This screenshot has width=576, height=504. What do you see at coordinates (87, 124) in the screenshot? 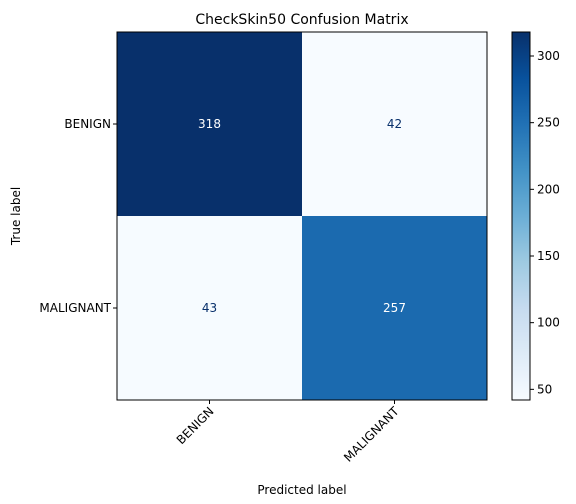
I see `y-tick-label: BENIGN` at bounding box center [87, 124].